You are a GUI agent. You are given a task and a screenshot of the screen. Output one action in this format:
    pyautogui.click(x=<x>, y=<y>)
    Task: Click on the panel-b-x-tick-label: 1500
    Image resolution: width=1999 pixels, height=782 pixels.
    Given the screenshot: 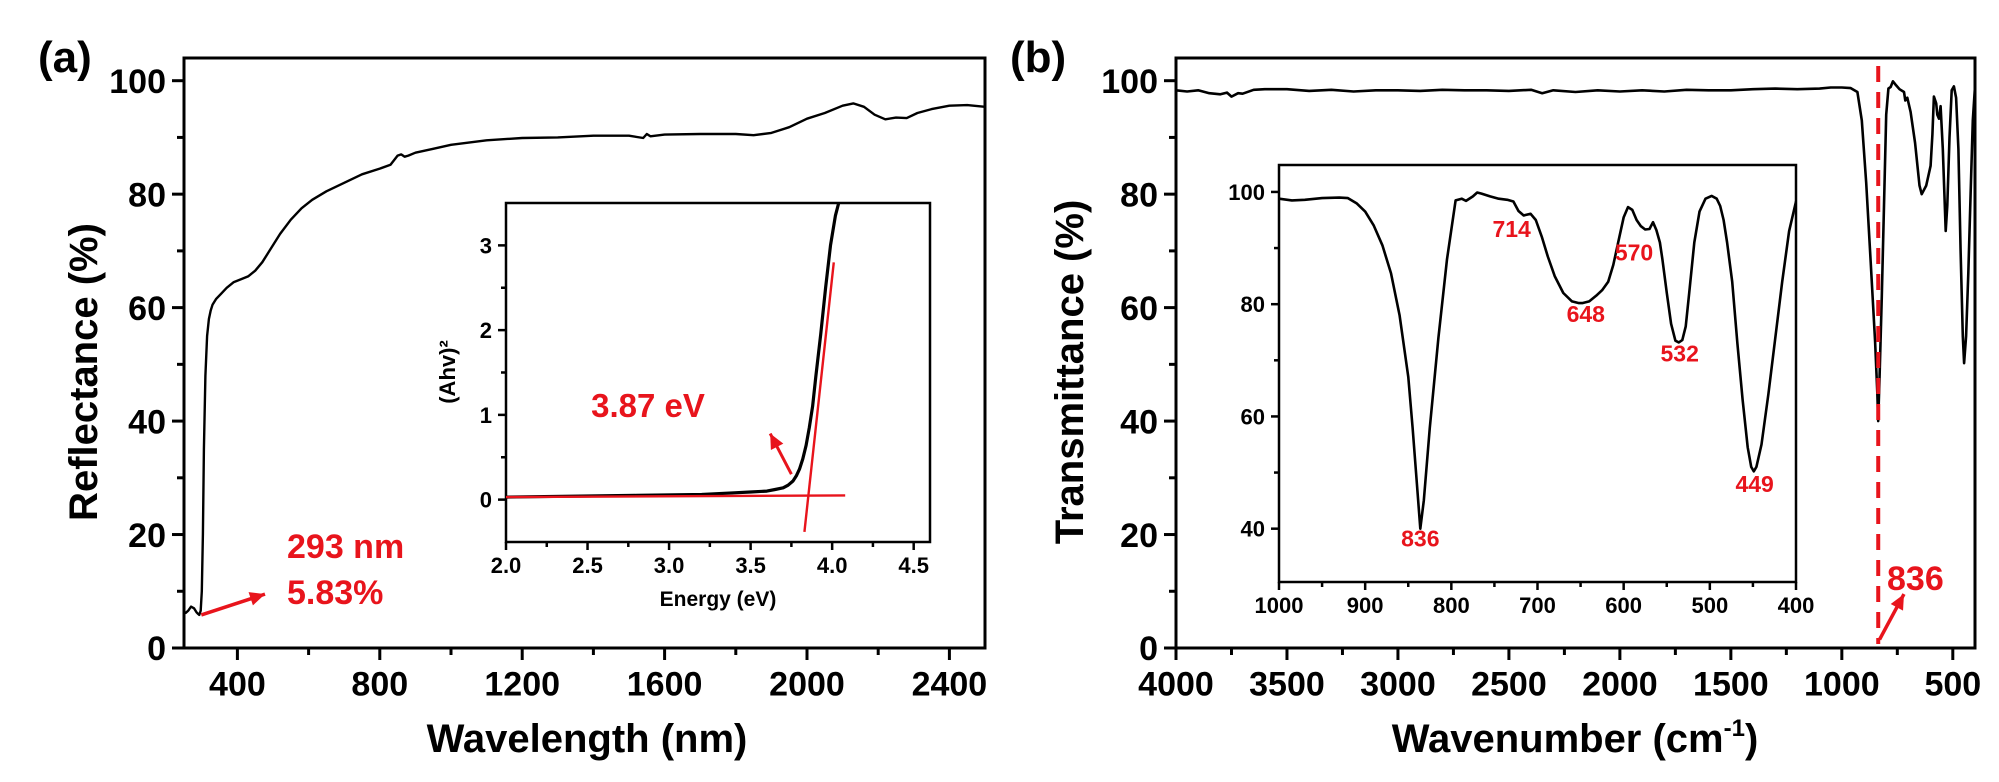 What is the action you would take?
    pyautogui.click(x=1731, y=685)
    